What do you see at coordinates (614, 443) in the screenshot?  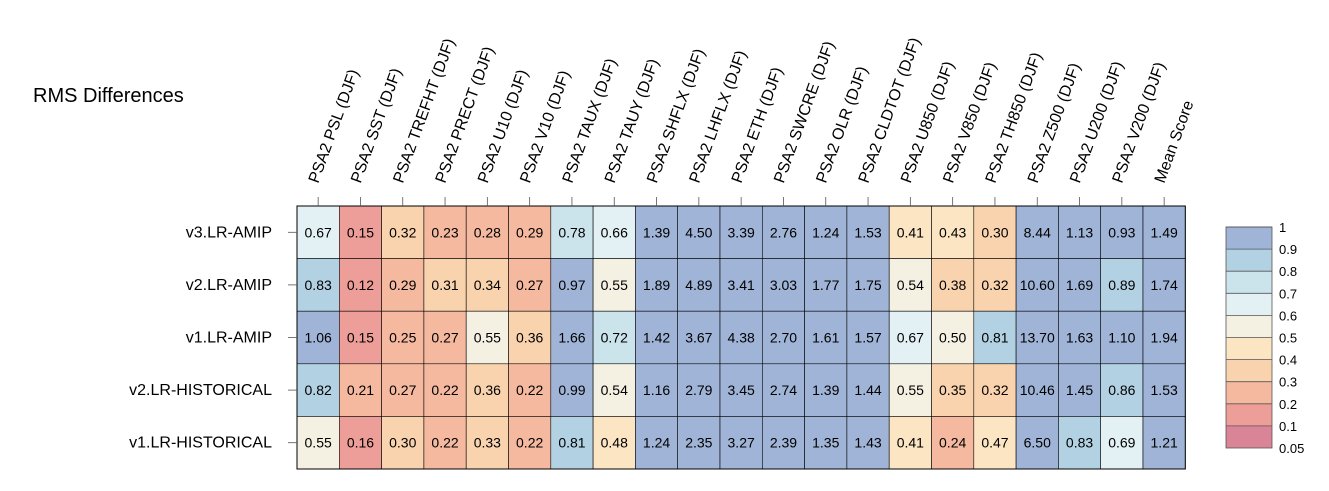 I see `cell-value: 0.48` at bounding box center [614, 443].